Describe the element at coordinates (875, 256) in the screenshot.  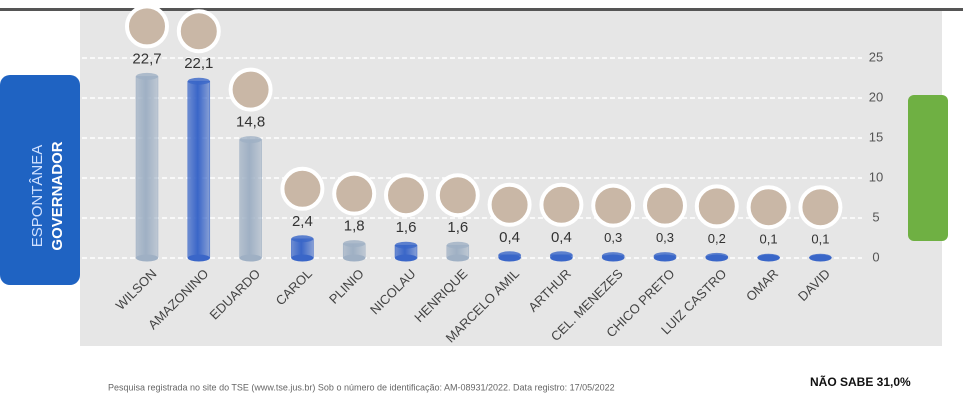
I see `y-tick-label: 0` at that location.